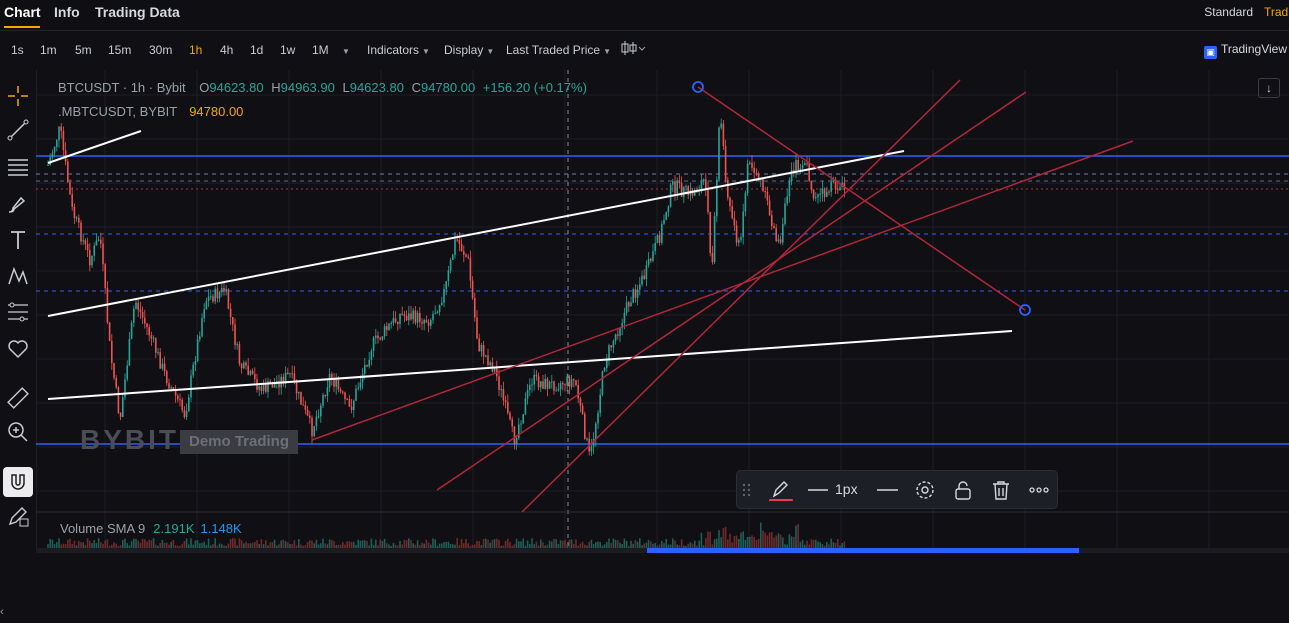 The width and height of the screenshot is (1289, 623). Describe the element at coordinates (18, 240) in the screenshot. I see `text-tool-icon` at that location.